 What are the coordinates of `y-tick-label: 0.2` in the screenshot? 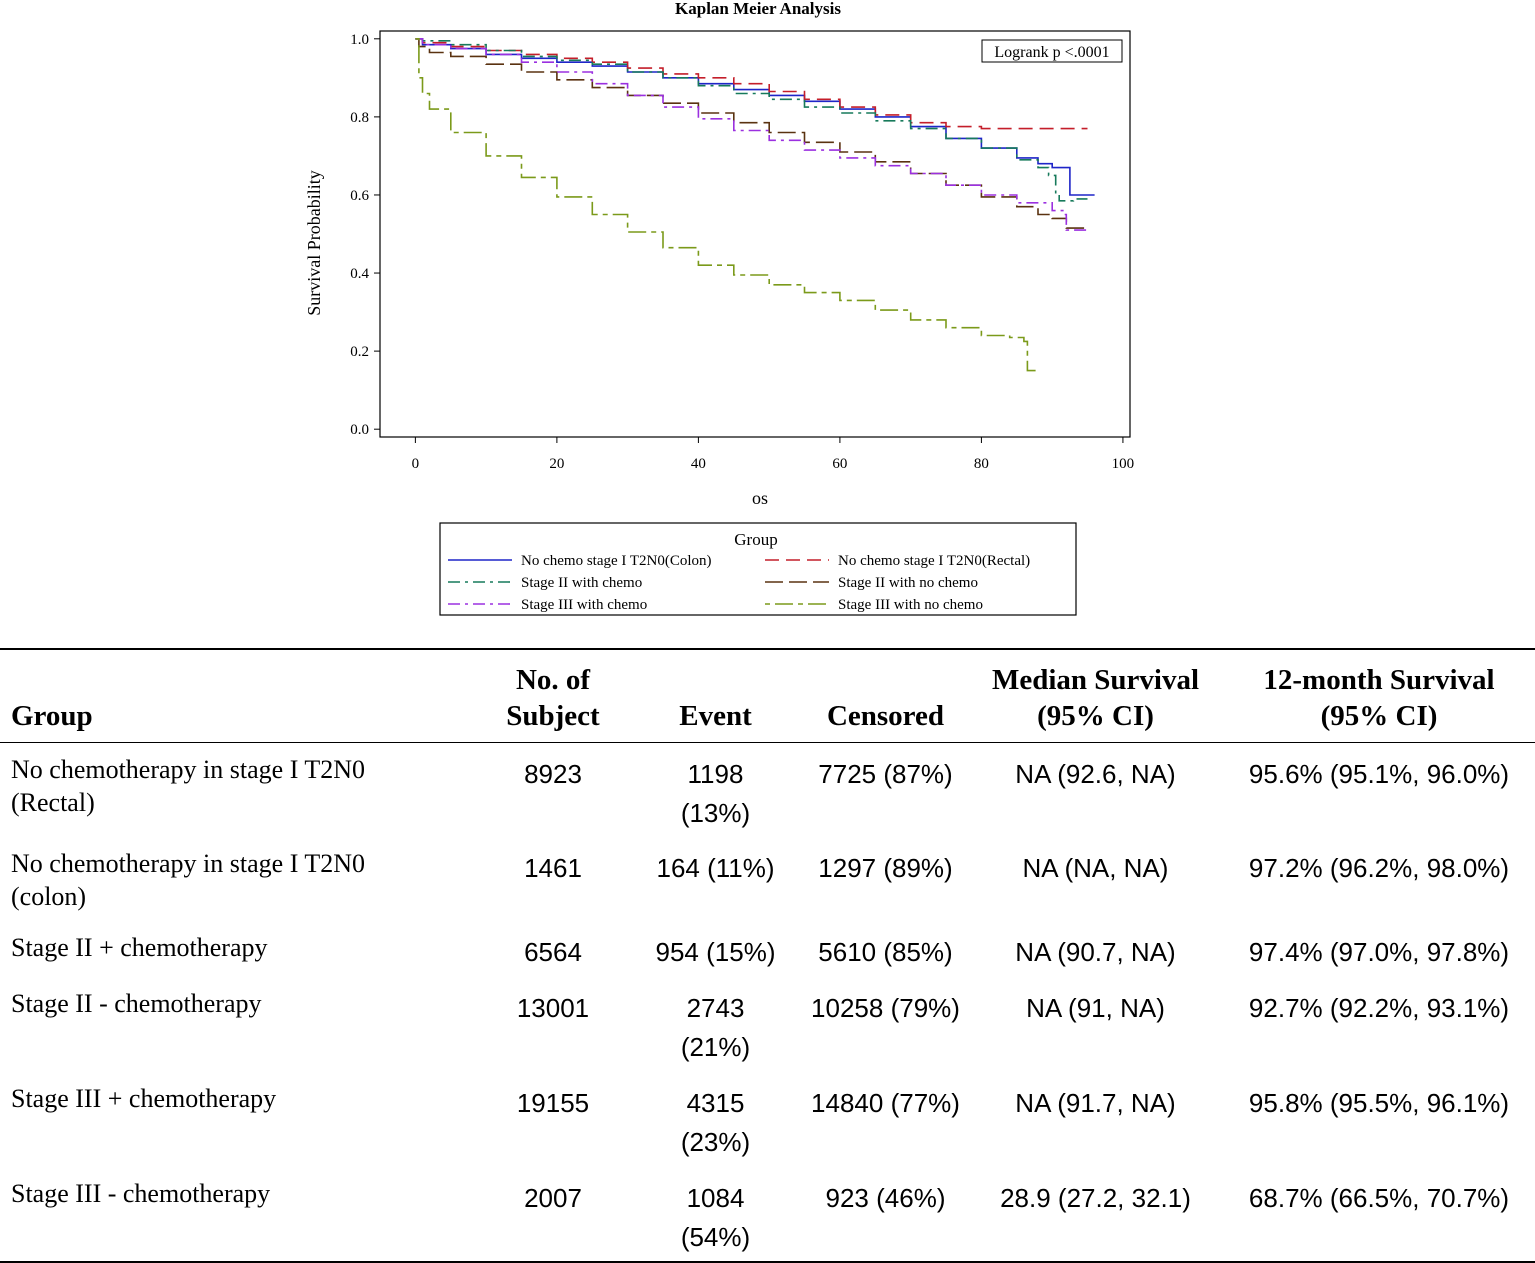 It's located at (359, 352).